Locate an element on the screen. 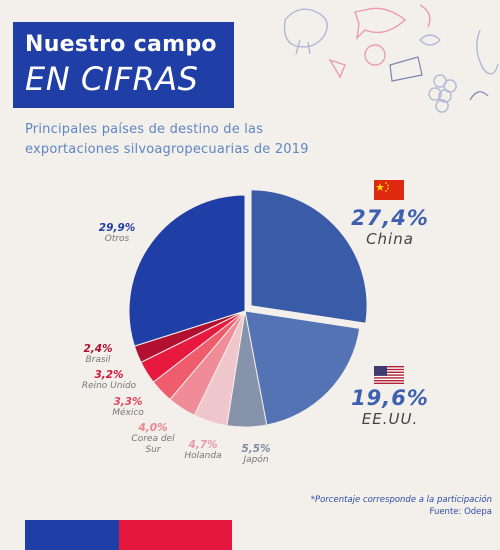  holanda-name: Holanda is located at coordinates (203, 456).